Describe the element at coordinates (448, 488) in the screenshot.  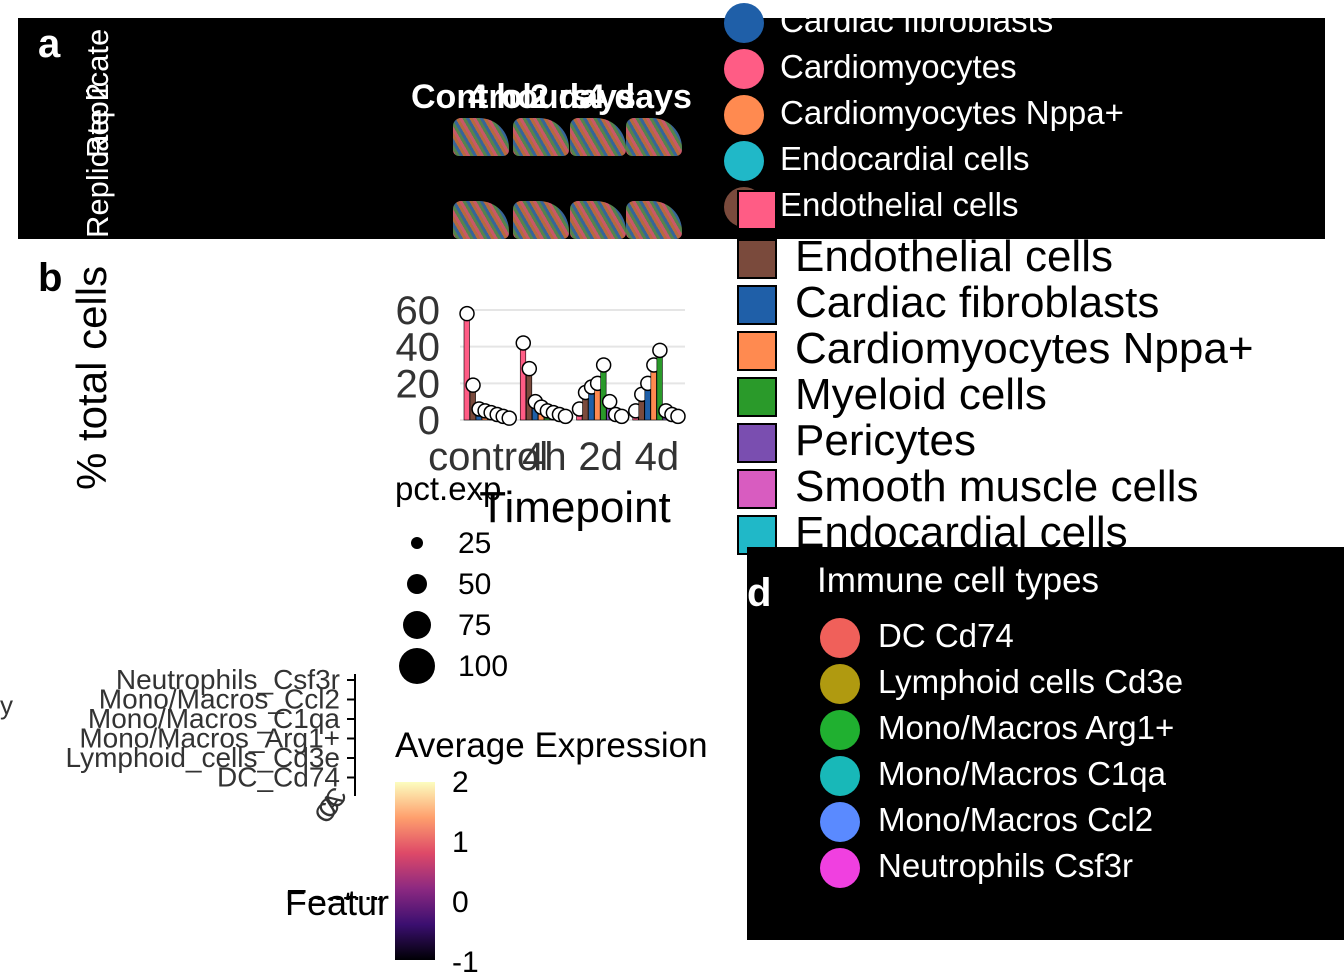
I see `pct-exp-title: pct.exp` at that location.